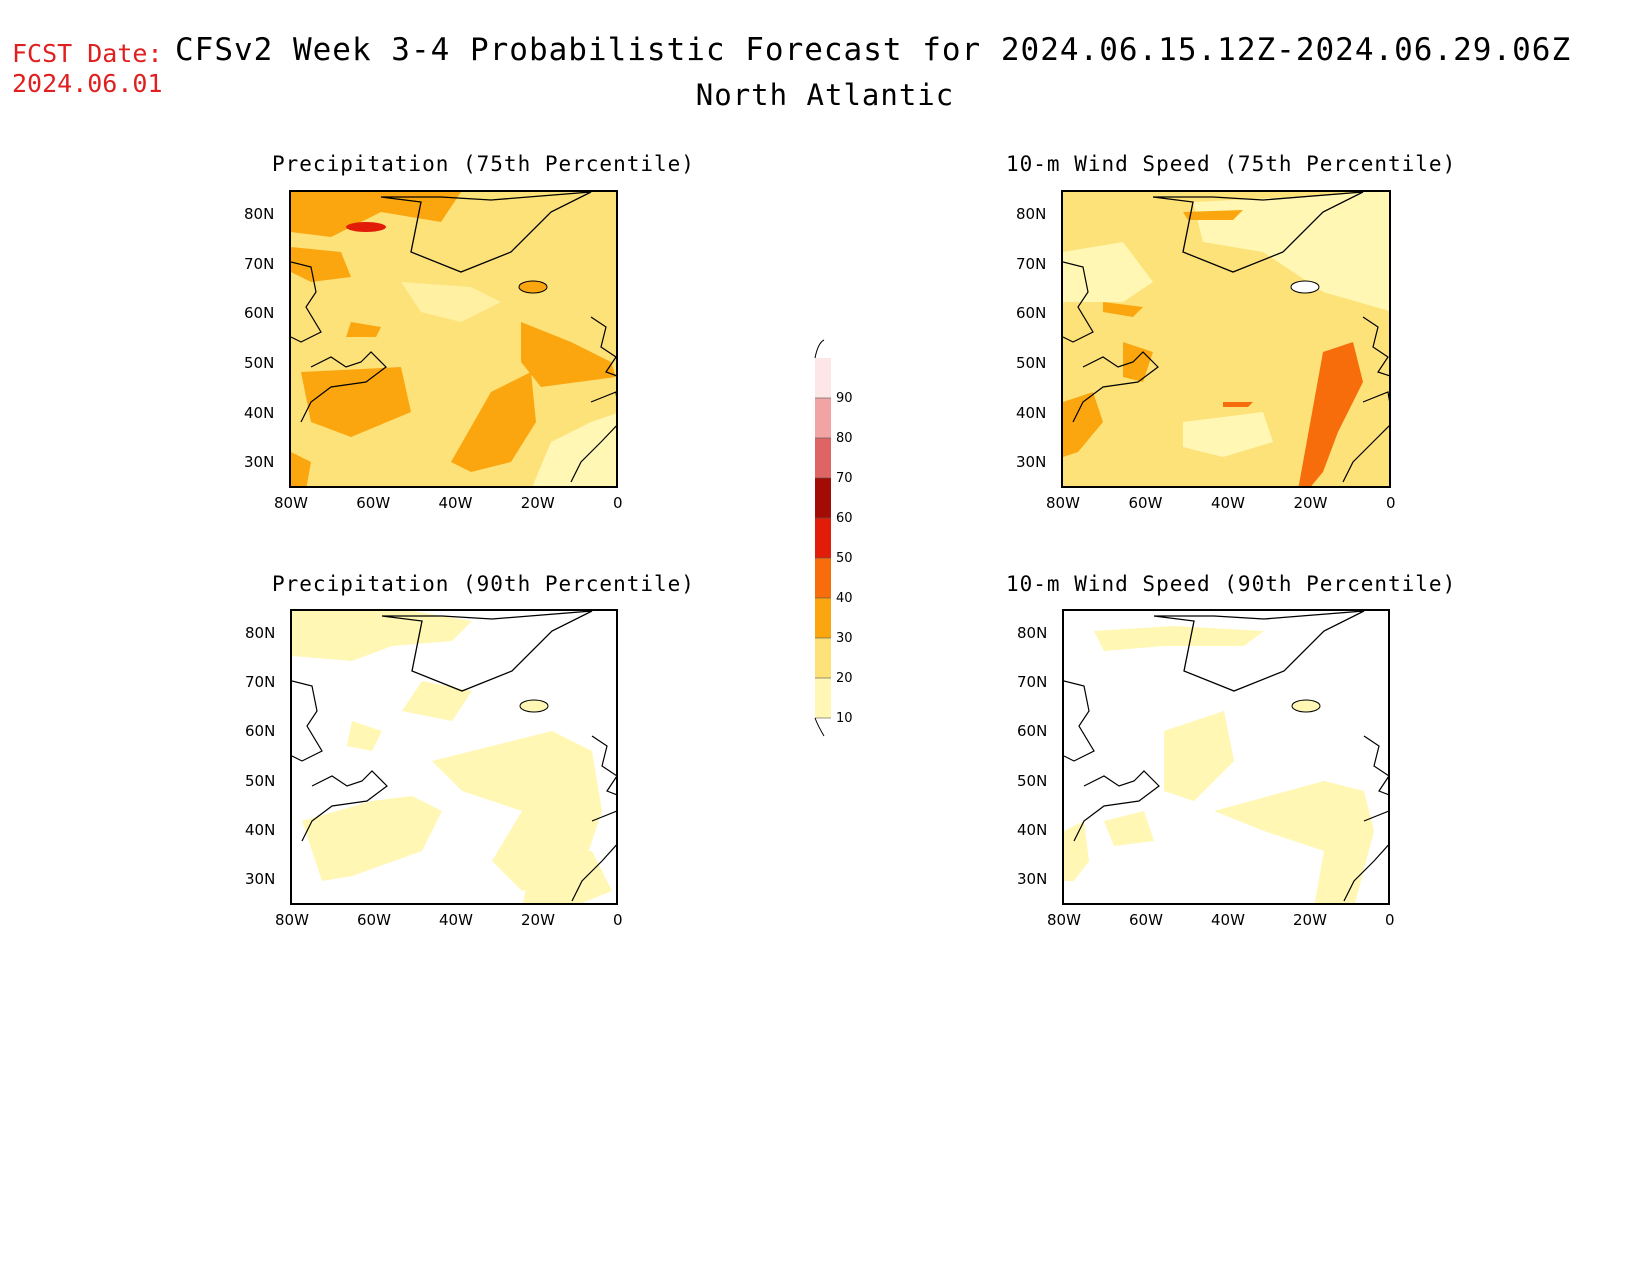 This screenshot has height=1275, width=1650. I want to click on map-wind75, so click(1226, 339).